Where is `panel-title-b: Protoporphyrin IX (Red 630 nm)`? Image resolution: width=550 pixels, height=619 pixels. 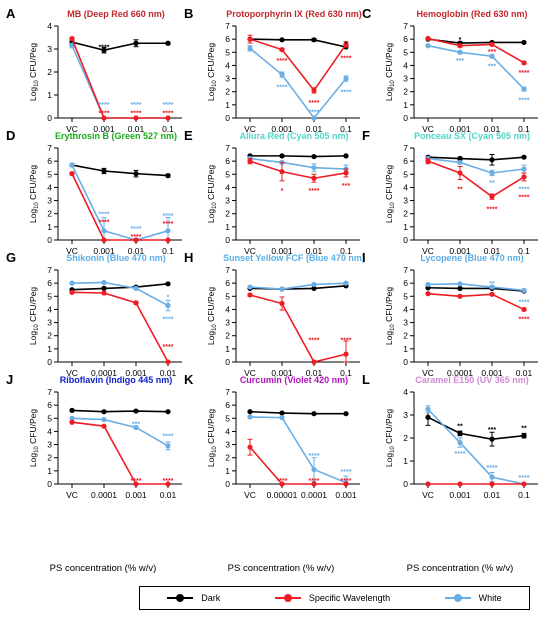
panel-title-b: Protoporphyrin IX (Red 630 nm) is located at coordinates (294, 14).